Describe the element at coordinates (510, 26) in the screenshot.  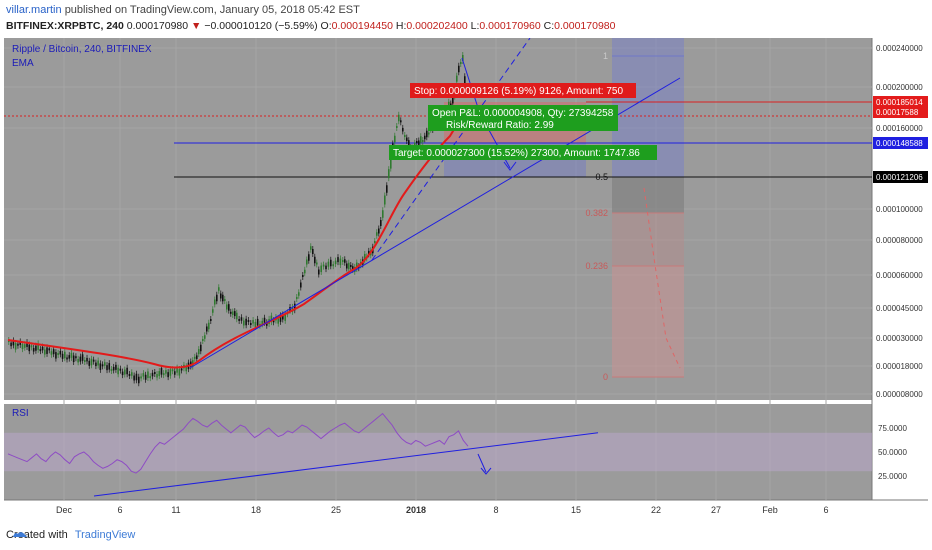
I see `low-value: 0.000170960` at that location.